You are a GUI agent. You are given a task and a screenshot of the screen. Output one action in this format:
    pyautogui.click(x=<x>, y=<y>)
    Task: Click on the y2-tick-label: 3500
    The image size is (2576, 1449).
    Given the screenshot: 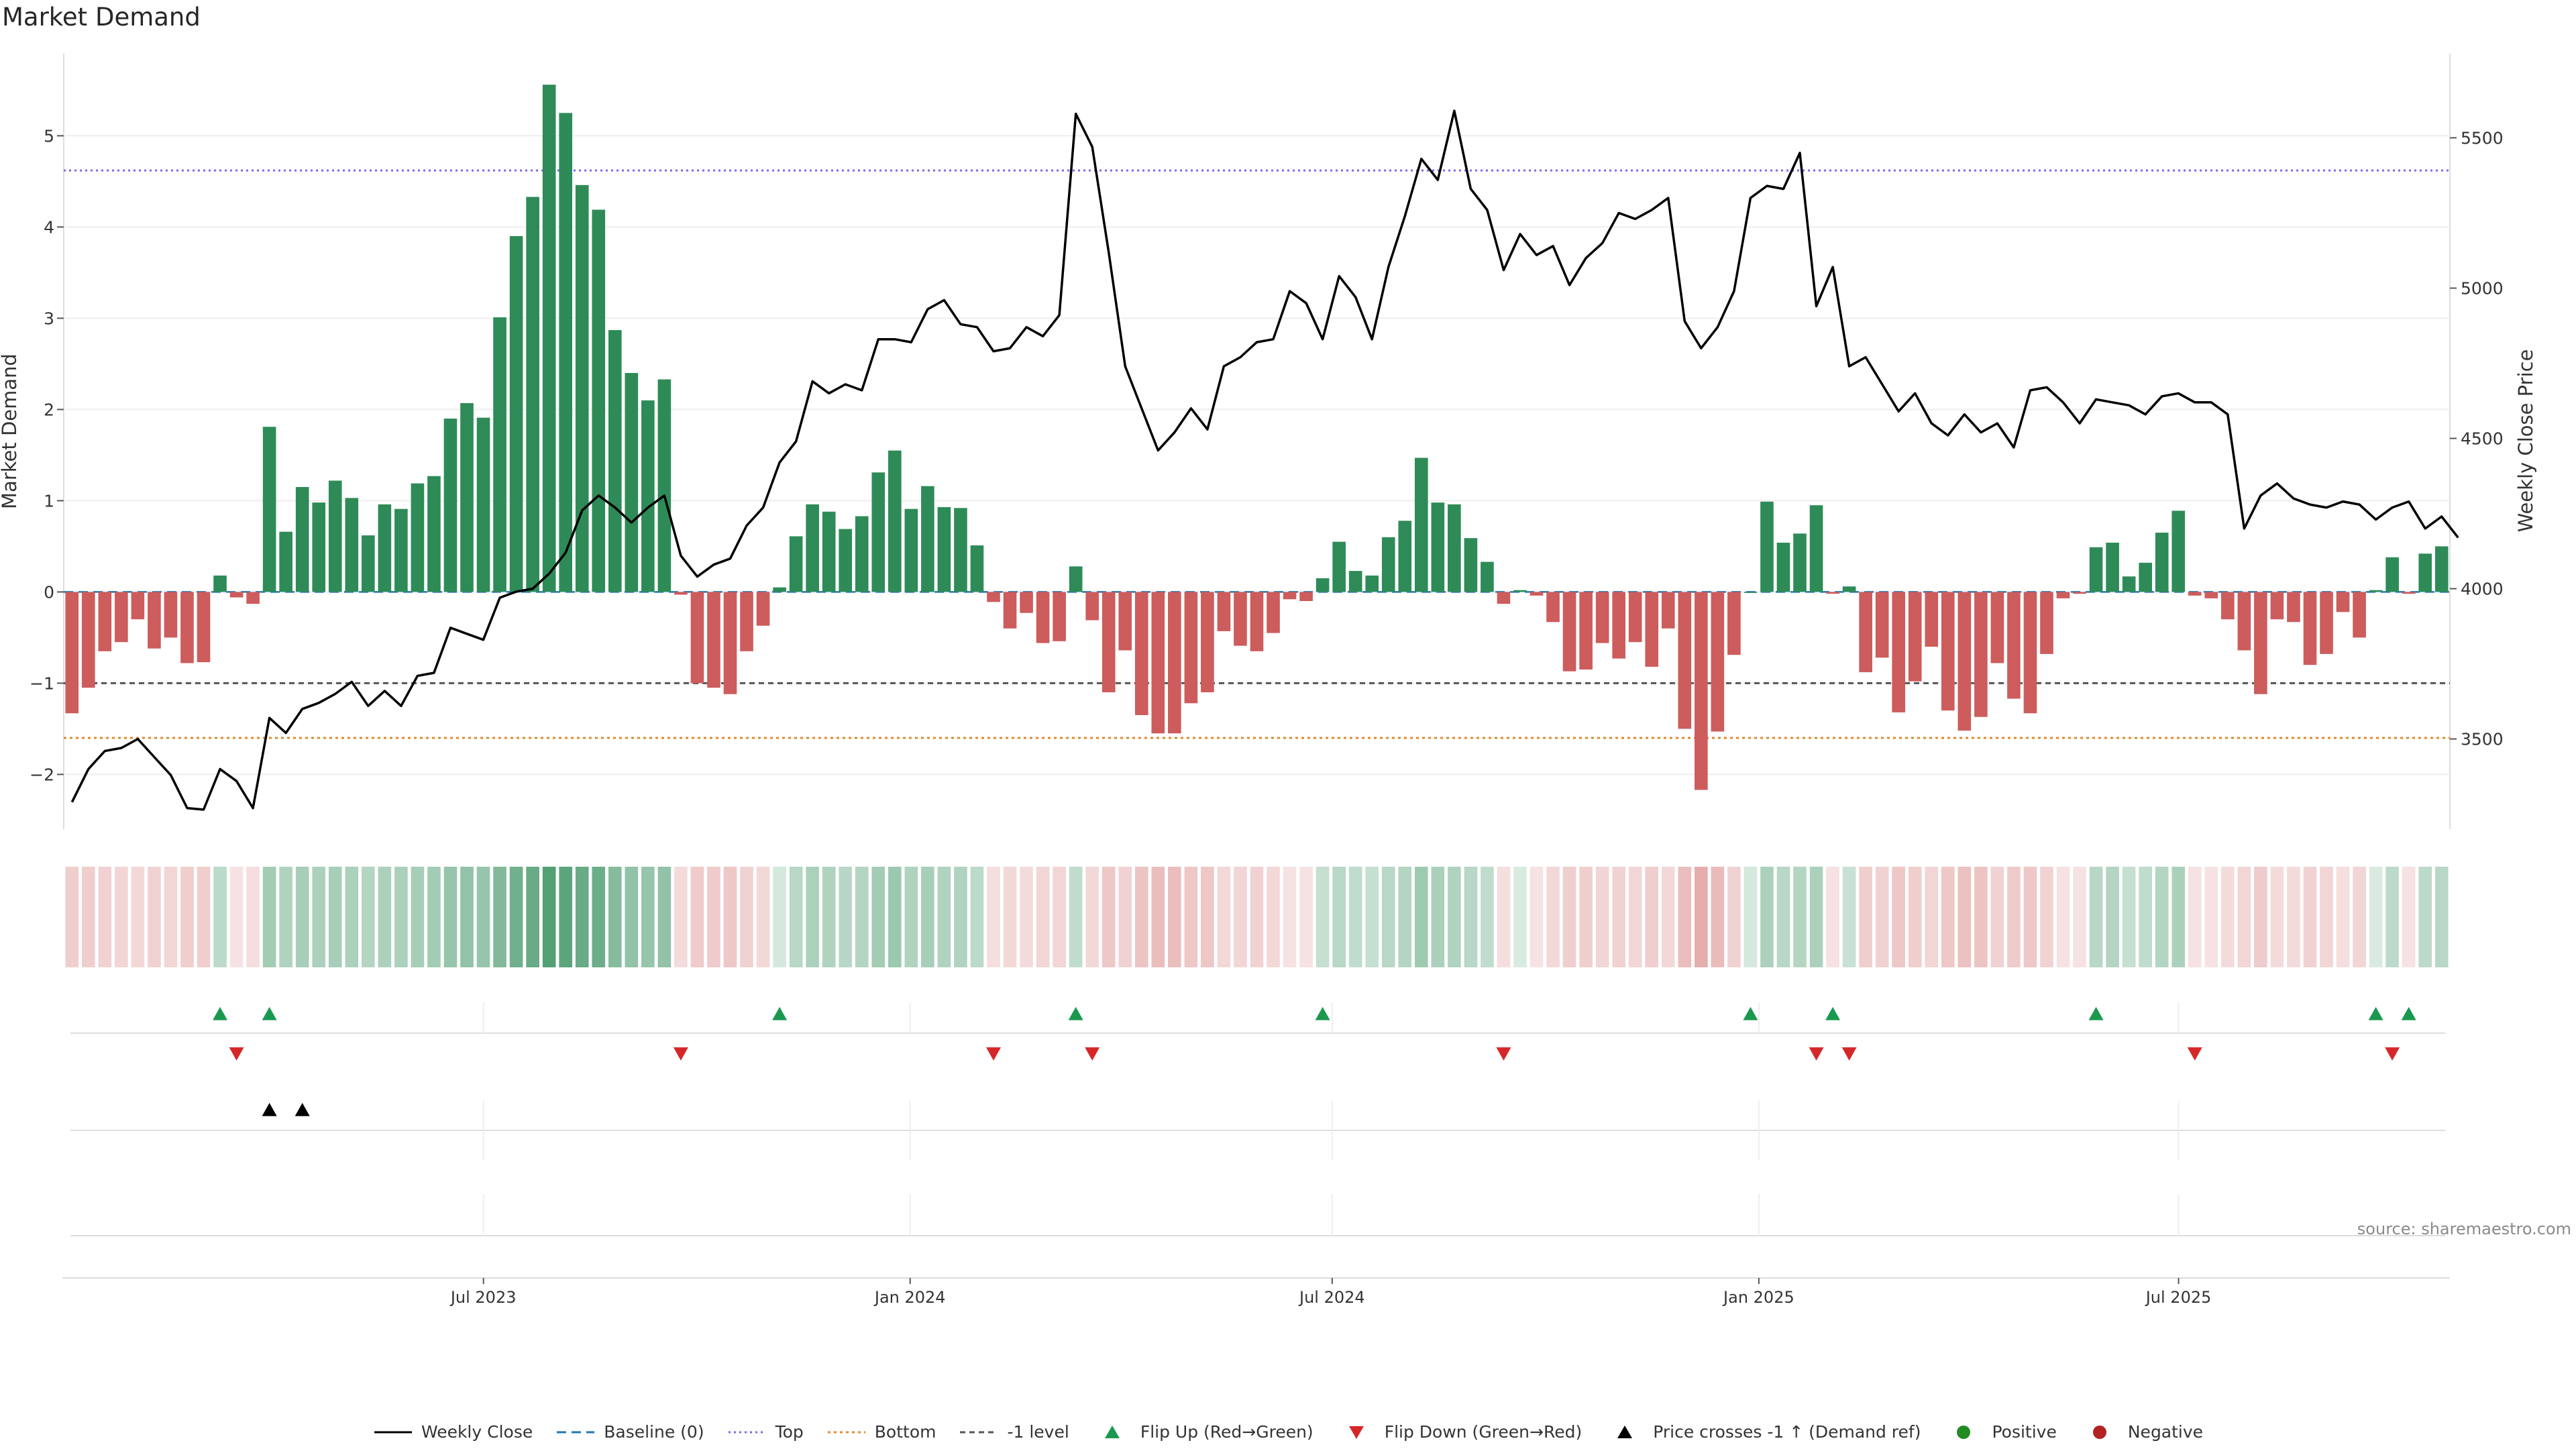 What is the action you would take?
    pyautogui.click(x=2482, y=739)
    